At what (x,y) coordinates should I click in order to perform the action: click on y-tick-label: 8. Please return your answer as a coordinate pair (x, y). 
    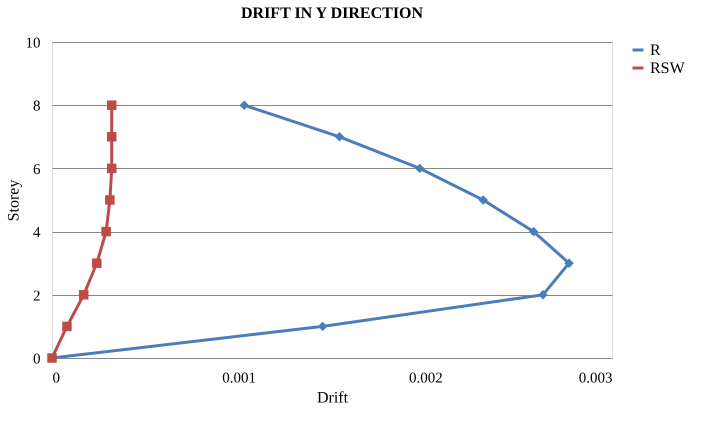
    Looking at the image, I should click on (36, 106).